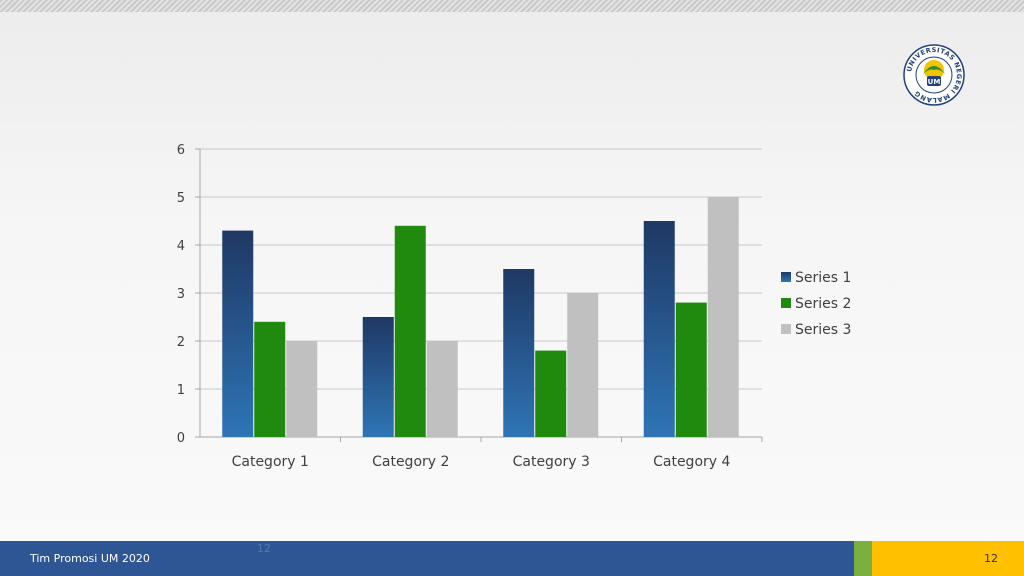 This screenshot has width=1024, height=576. What do you see at coordinates (264, 548) in the screenshot?
I see `footer-ghost-number: 12` at bounding box center [264, 548].